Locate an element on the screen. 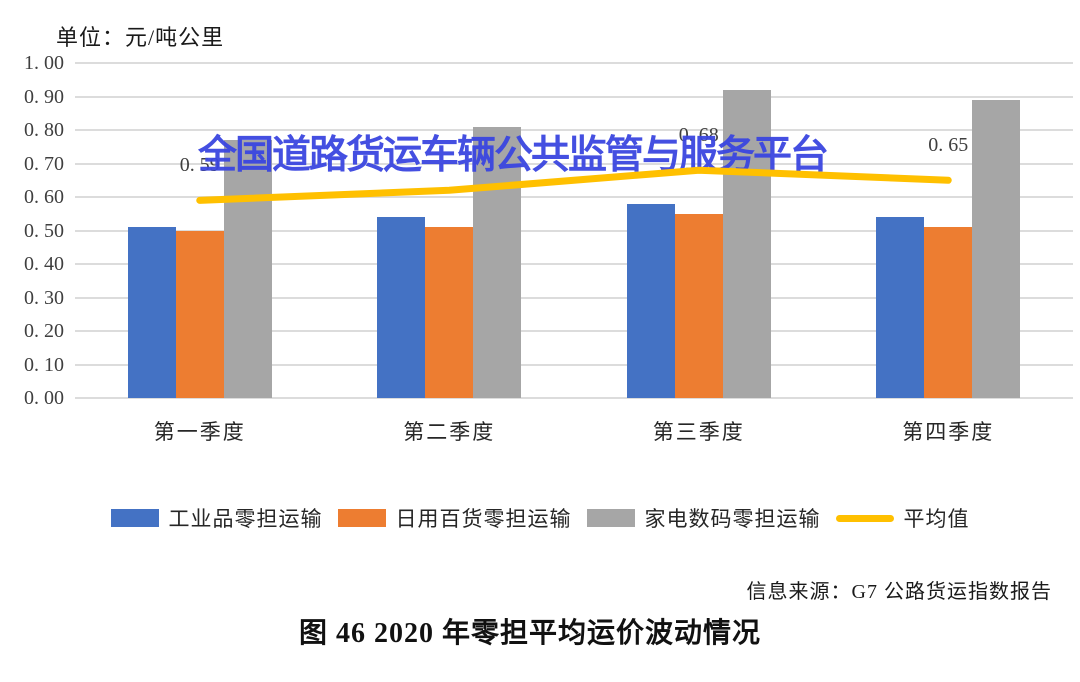 The width and height of the screenshot is (1080, 682). legend-item-日用百货零担运输: 日用百货零担运输 is located at coordinates (454, 518).